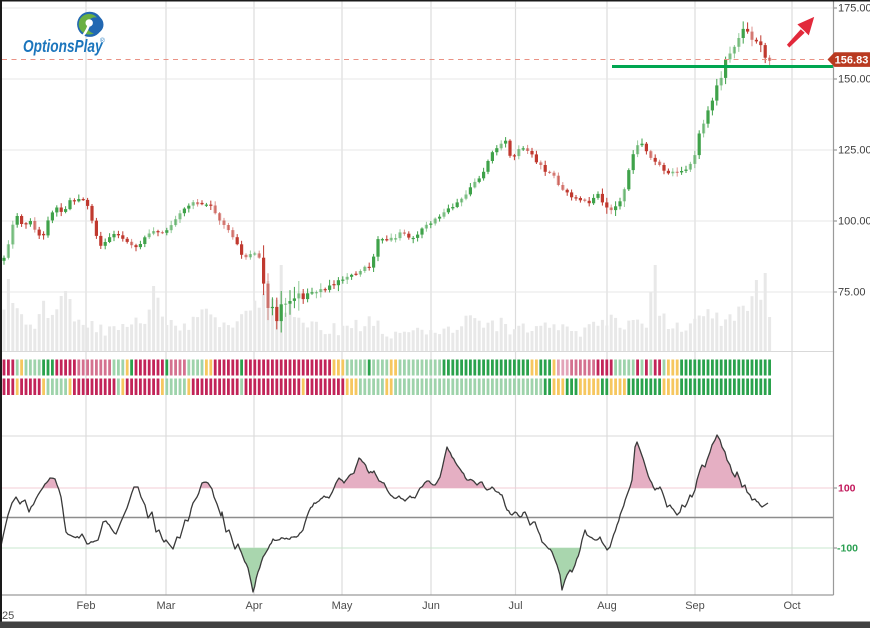 This screenshot has height=633, width=870. What do you see at coordinates (86, 606) in the screenshot?
I see `svg-text: Feb` at bounding box center [86, 606].